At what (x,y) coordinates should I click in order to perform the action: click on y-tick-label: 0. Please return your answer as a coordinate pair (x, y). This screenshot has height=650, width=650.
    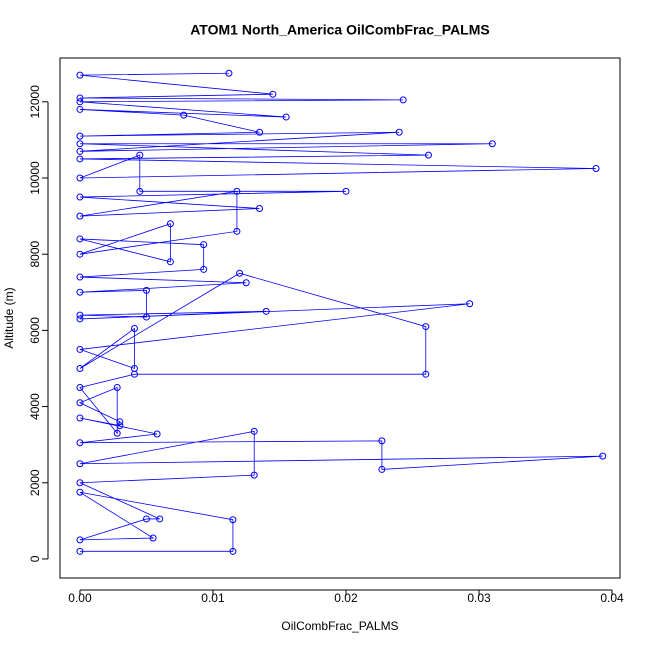
    Looking at the image, I should click on (35, 558).